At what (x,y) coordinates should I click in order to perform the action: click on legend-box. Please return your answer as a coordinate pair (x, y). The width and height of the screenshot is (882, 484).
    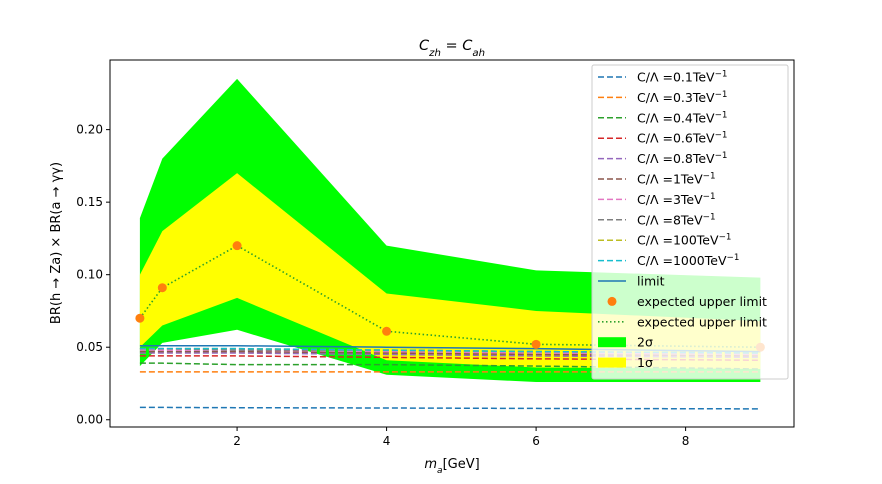
    Looking at the image, I should click on (690, 222).